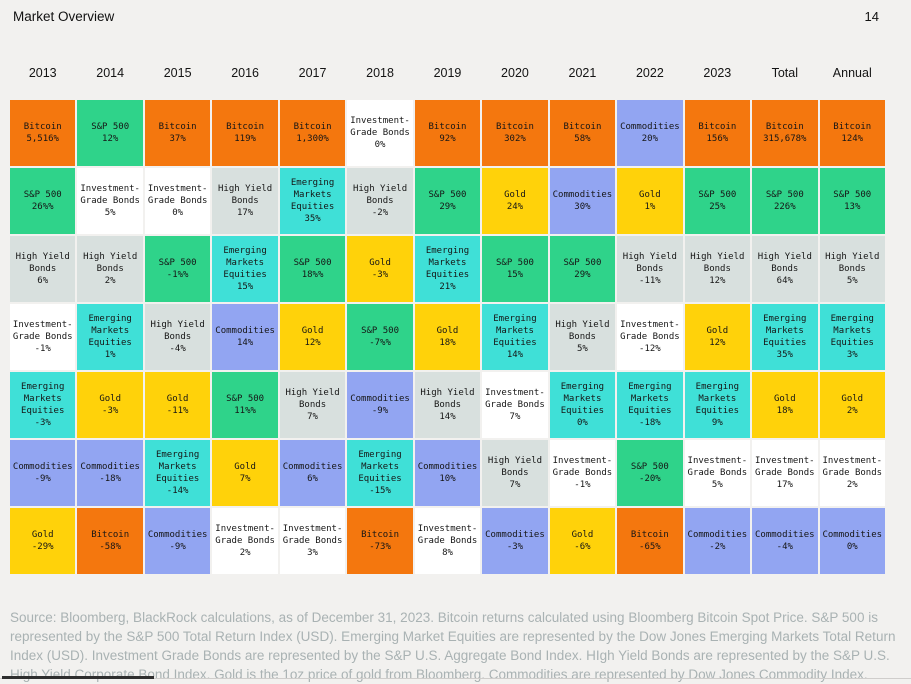  I want to click on column-header: 2016, so click(245, 73).